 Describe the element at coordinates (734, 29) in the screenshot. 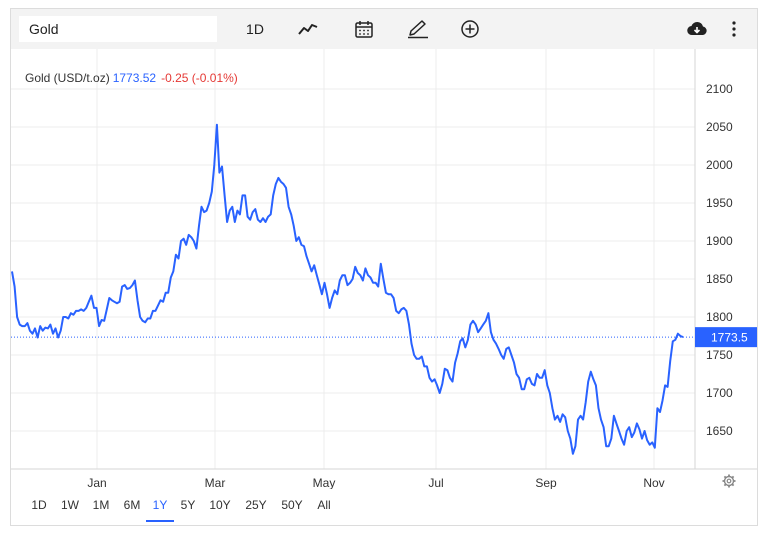

I see `more-vertical-icon` at that location.